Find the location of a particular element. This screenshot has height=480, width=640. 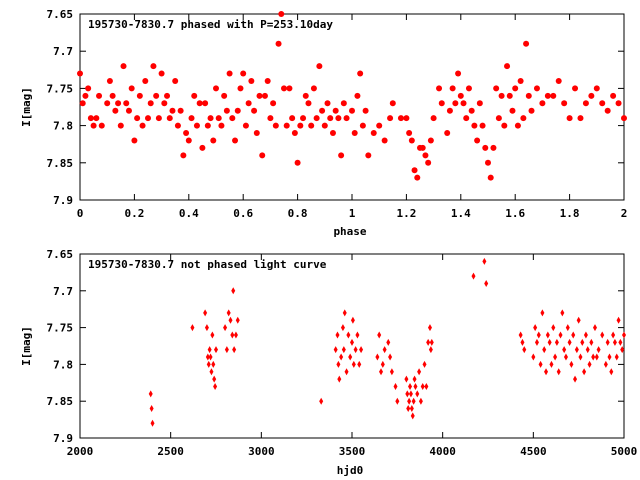

x-tick-label: 2 is located at coordinates (624, 213).